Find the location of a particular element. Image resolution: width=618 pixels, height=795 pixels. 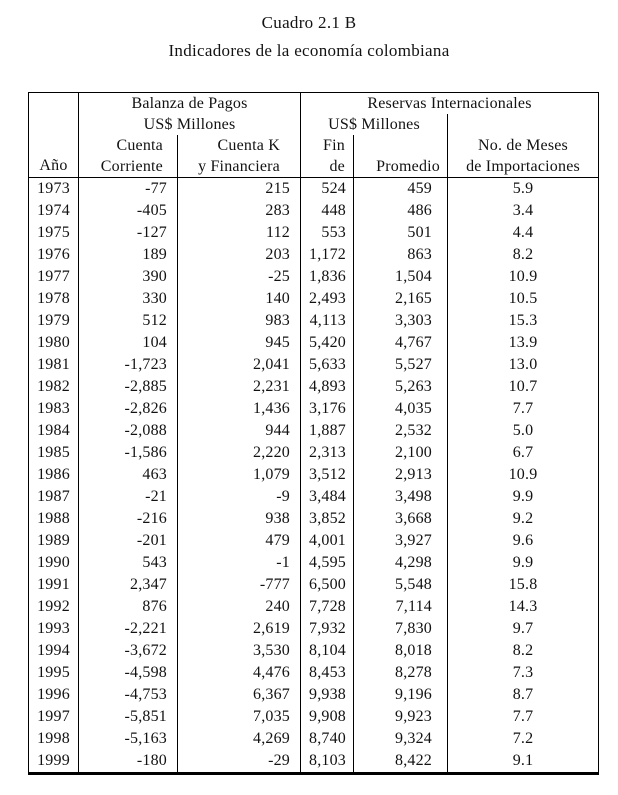

cell-fin-de: 553 is located at coordinates (333, 232).